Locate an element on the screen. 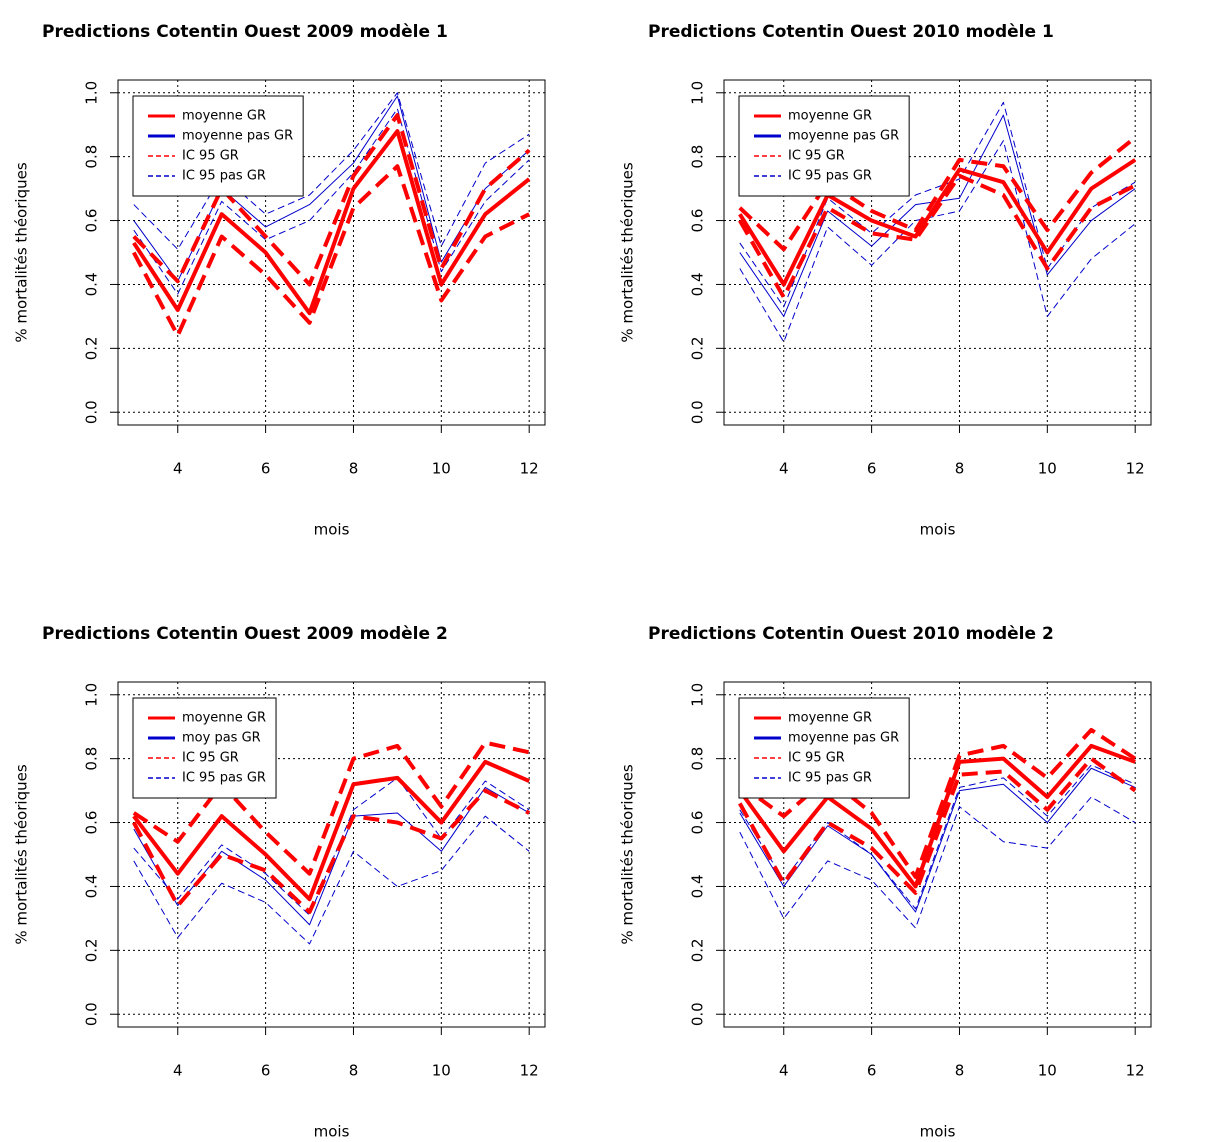 The height and width of the screenshot is (1142, 1215). chart-title: Predictions Cotentin Ouest 2010 modèle 2 is located at coordinates (851, 634).